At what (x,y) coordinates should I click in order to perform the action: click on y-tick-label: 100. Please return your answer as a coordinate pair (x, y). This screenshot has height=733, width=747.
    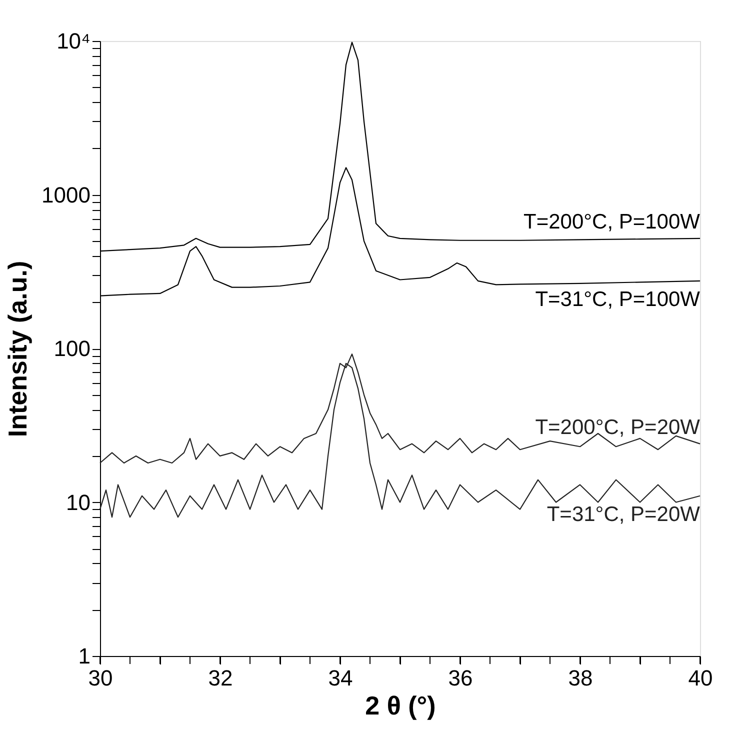
    Looking at the image, I should click on (72, 348).